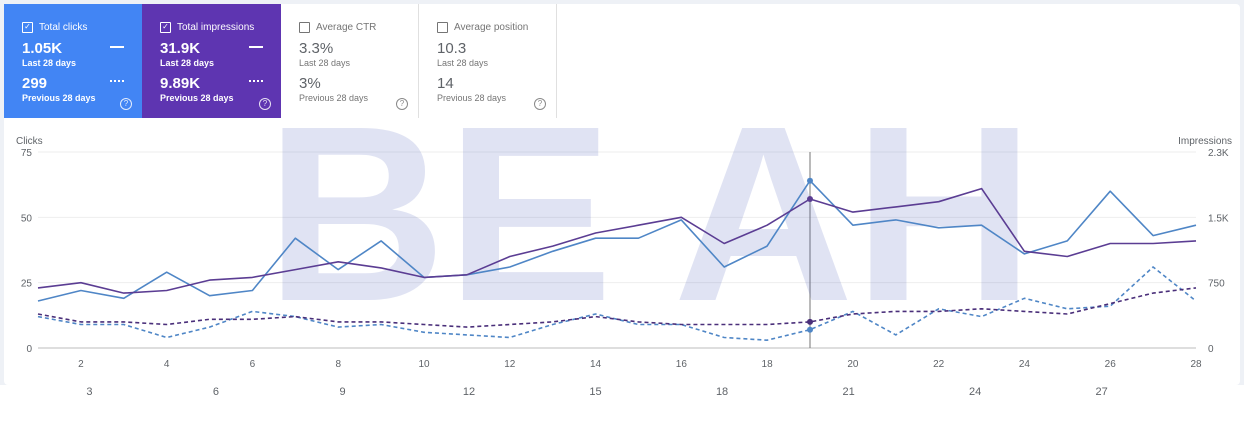 The image size is (1244, 421). Describe the element at coordinates (29, 349) in the screenshot. I see `left-tick-label: 0` at that location.